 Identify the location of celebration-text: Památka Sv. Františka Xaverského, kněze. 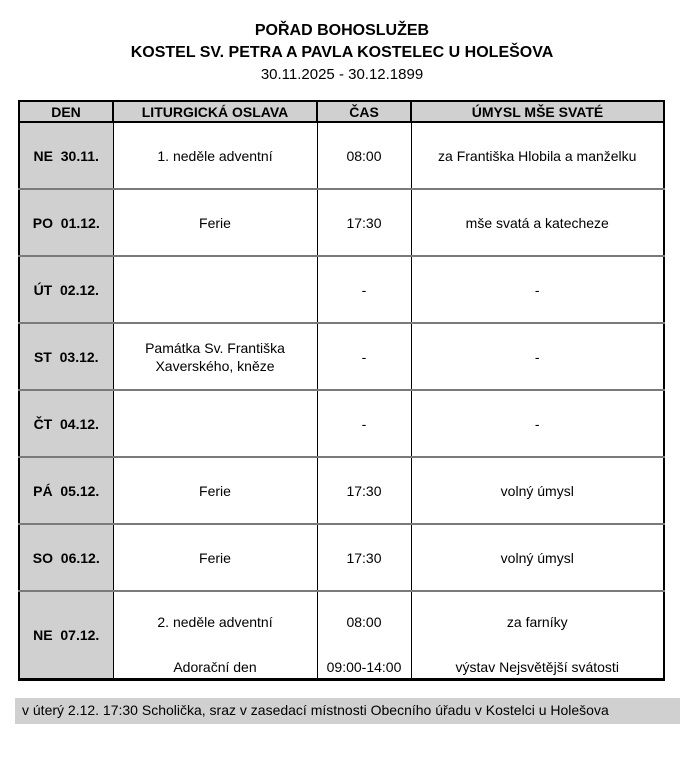
(215, 356).